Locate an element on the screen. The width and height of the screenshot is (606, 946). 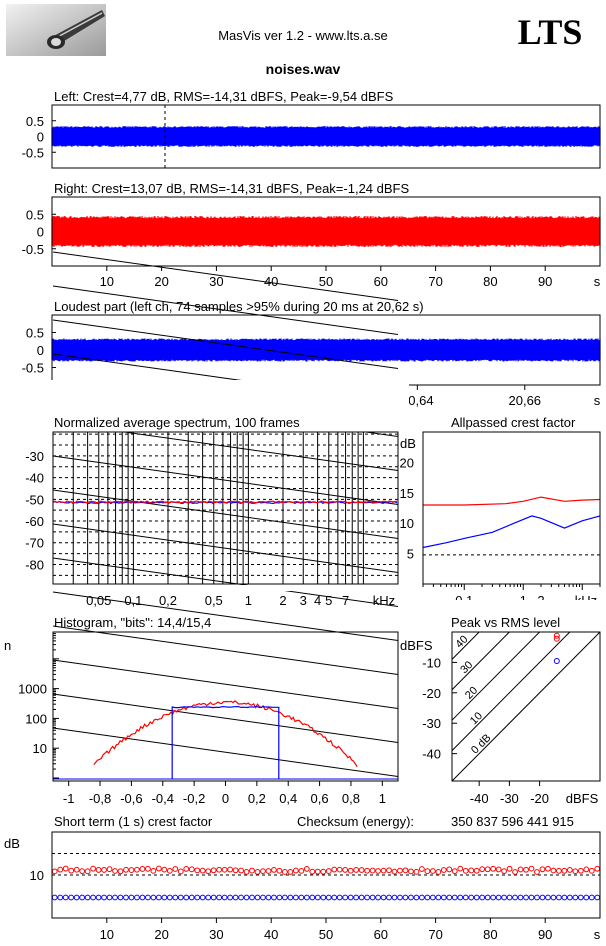
crest-xtick: 90 is located at coordinates (545, 934).